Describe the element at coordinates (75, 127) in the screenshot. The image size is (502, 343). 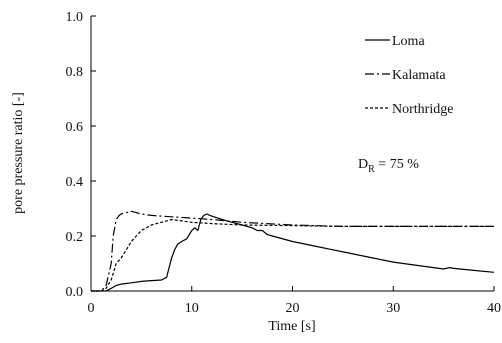
I see `y-tick-label: 0.6` at that location.